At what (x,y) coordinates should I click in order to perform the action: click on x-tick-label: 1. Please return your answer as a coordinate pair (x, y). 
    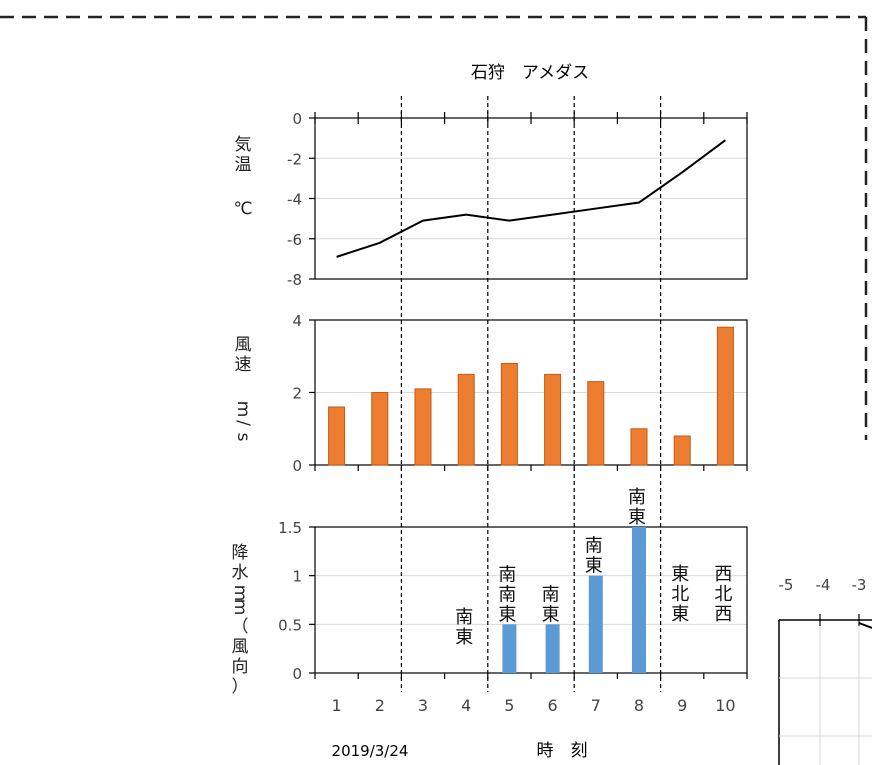
    Looking at the image, I should click on (337, 705).